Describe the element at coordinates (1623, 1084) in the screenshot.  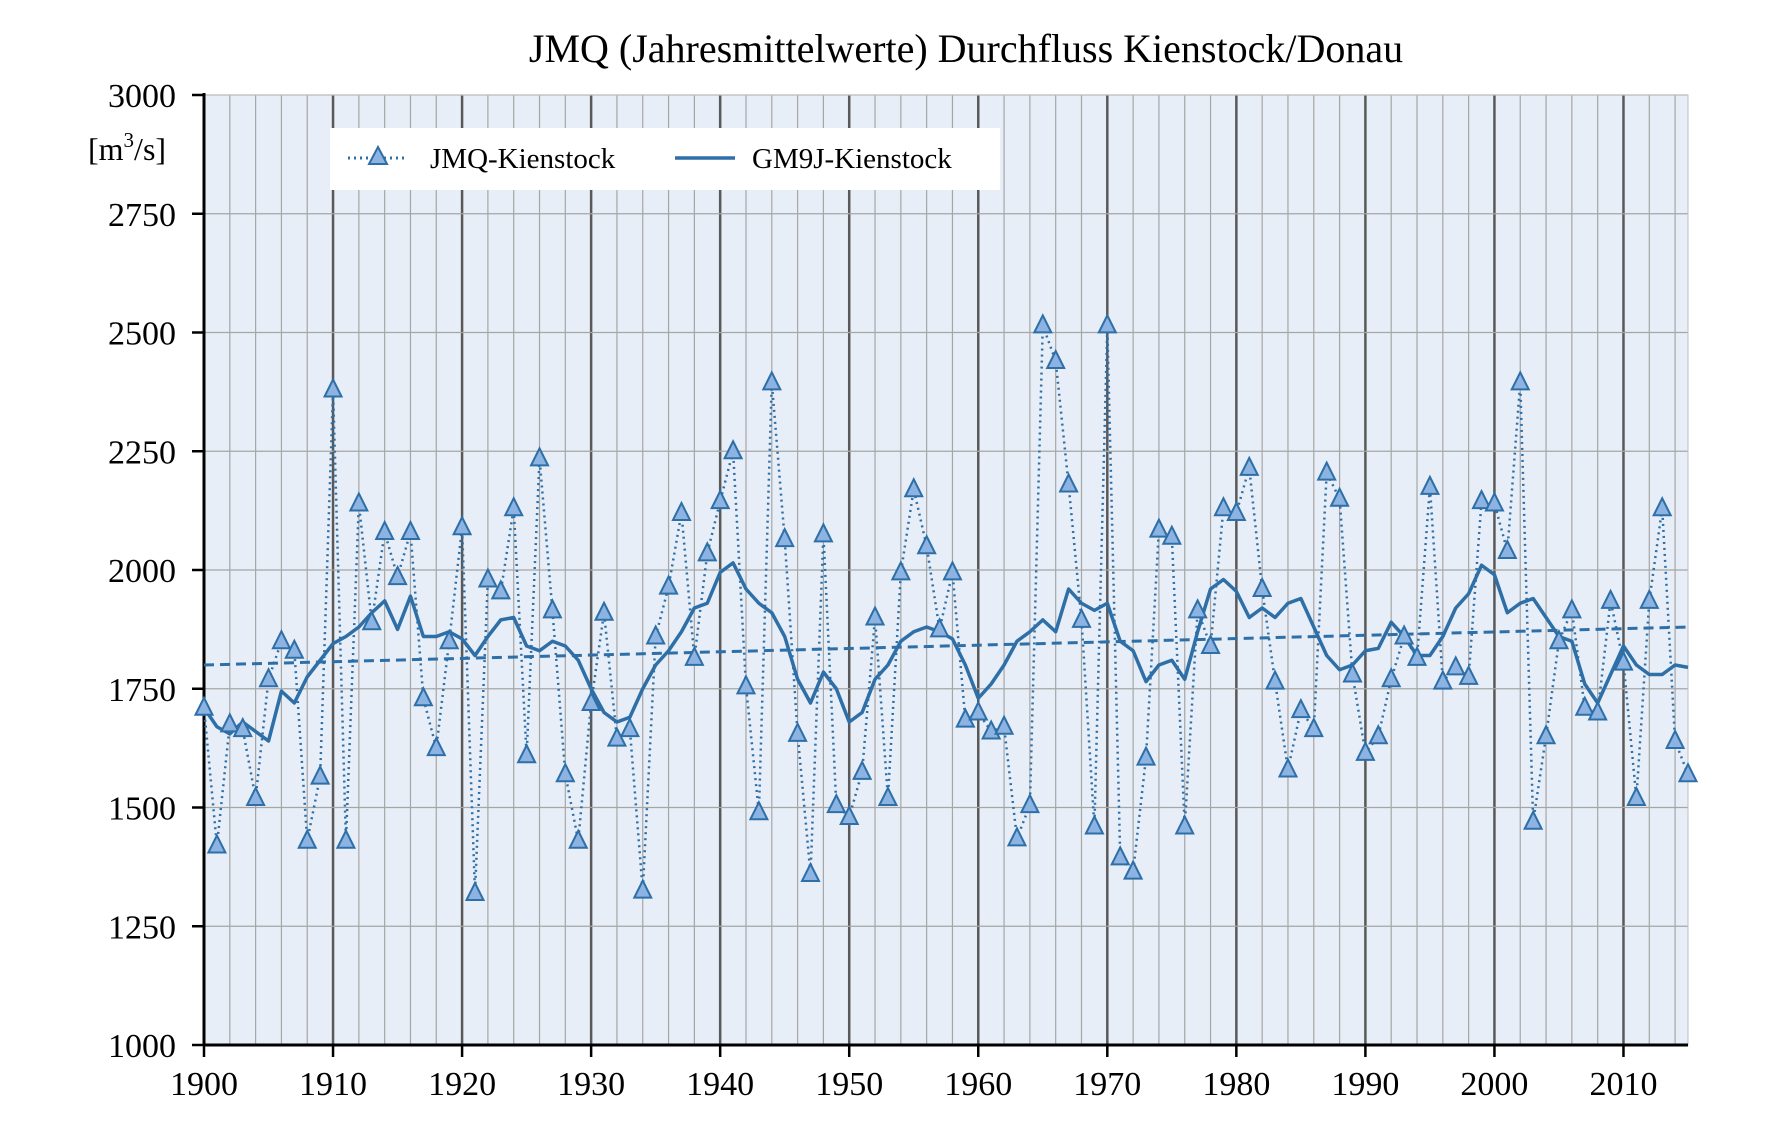
I see `x-tick-label: 2010` at that location.